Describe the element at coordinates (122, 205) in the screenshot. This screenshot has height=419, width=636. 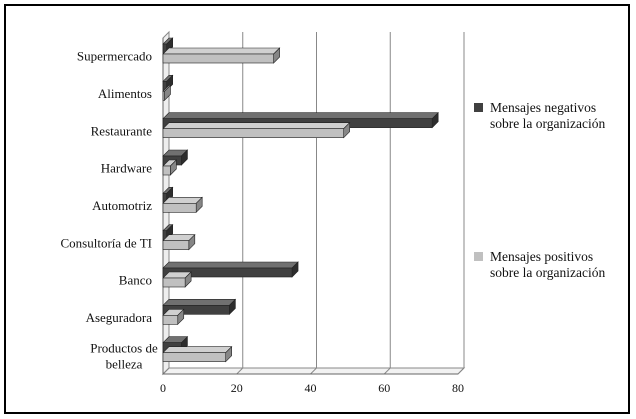
I see `category-label: Automotriz` at that location.